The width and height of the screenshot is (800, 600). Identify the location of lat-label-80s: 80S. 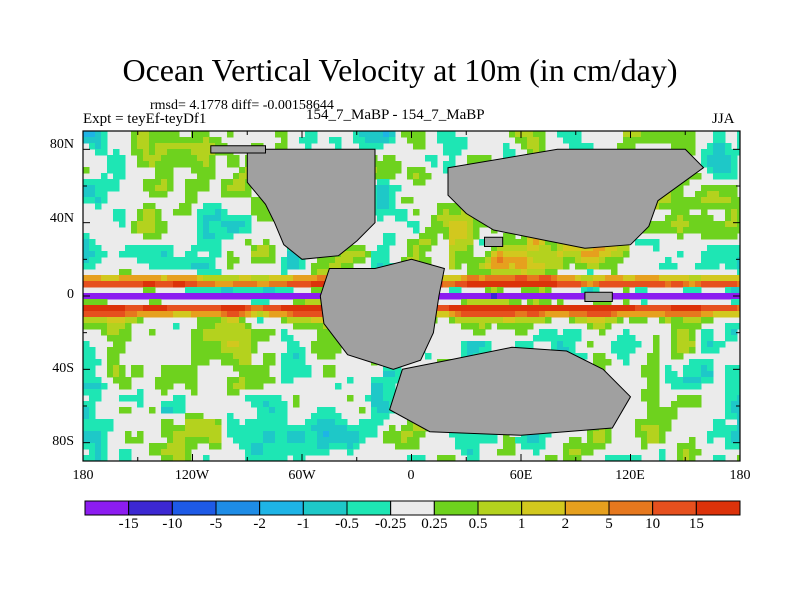
(63, 441).